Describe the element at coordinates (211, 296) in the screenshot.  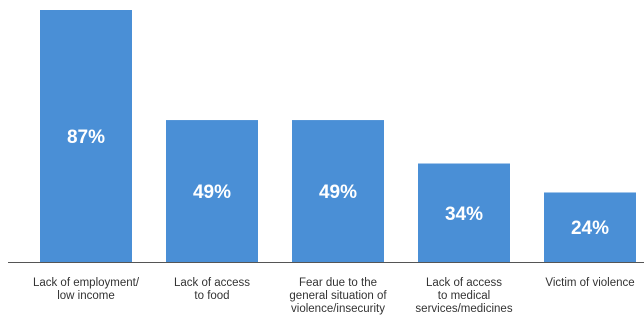
I see `x-tick-label-line: to food` at that location.